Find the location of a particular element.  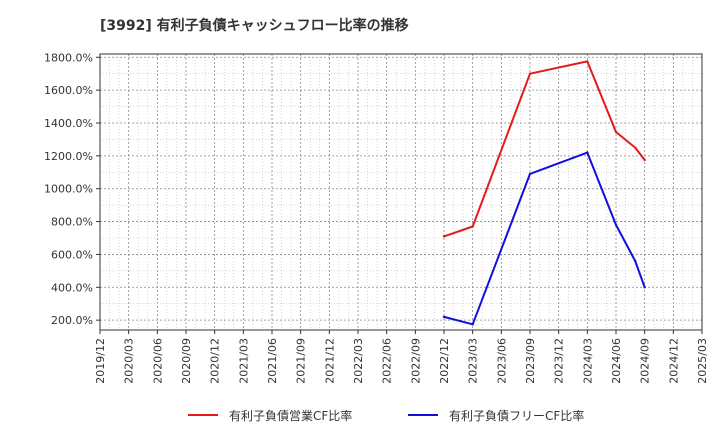

y-tick-label: 400.0% is located at coordinates (72, 287).